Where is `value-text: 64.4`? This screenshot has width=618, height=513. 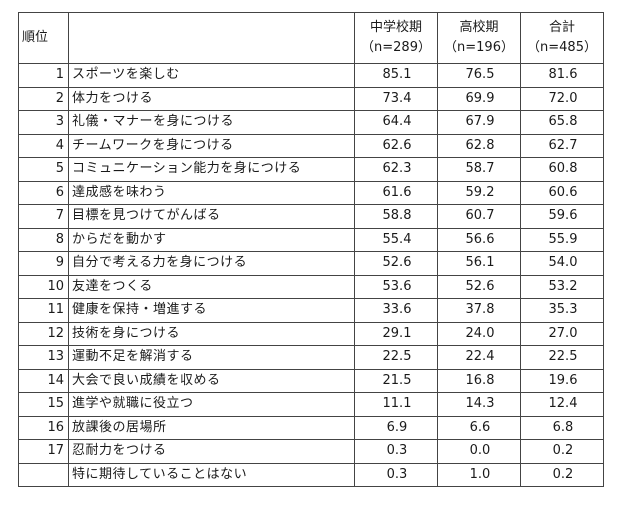 value-text: 64.4 is located at coordinates (397, 122).